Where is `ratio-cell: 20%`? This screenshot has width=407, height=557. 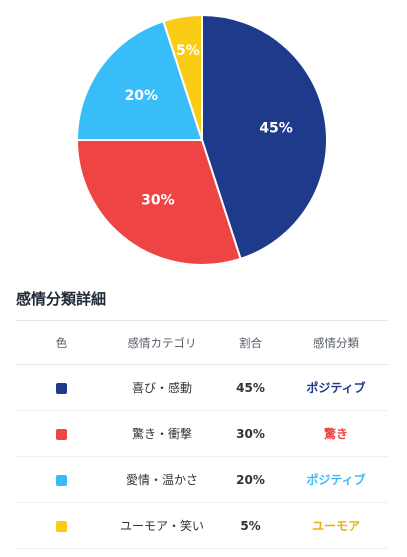 ratio-cell: 20% is located at coordinates (250, 479).